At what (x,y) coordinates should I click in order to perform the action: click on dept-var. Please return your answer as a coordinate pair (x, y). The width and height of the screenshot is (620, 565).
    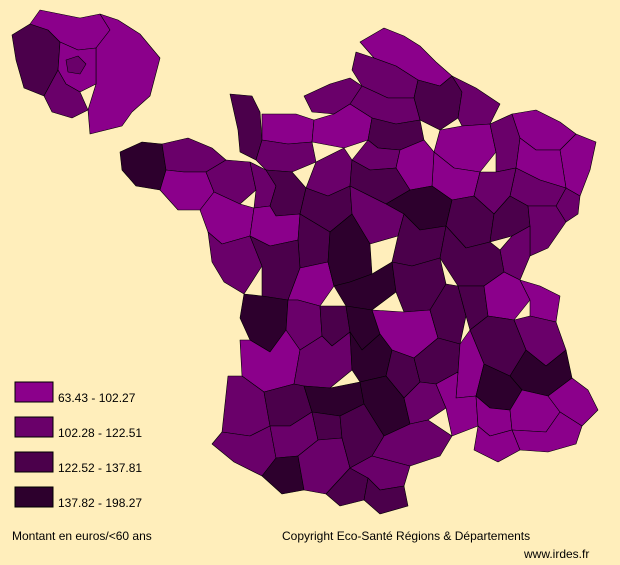
    Looking at the image, I should click on (547, 432).